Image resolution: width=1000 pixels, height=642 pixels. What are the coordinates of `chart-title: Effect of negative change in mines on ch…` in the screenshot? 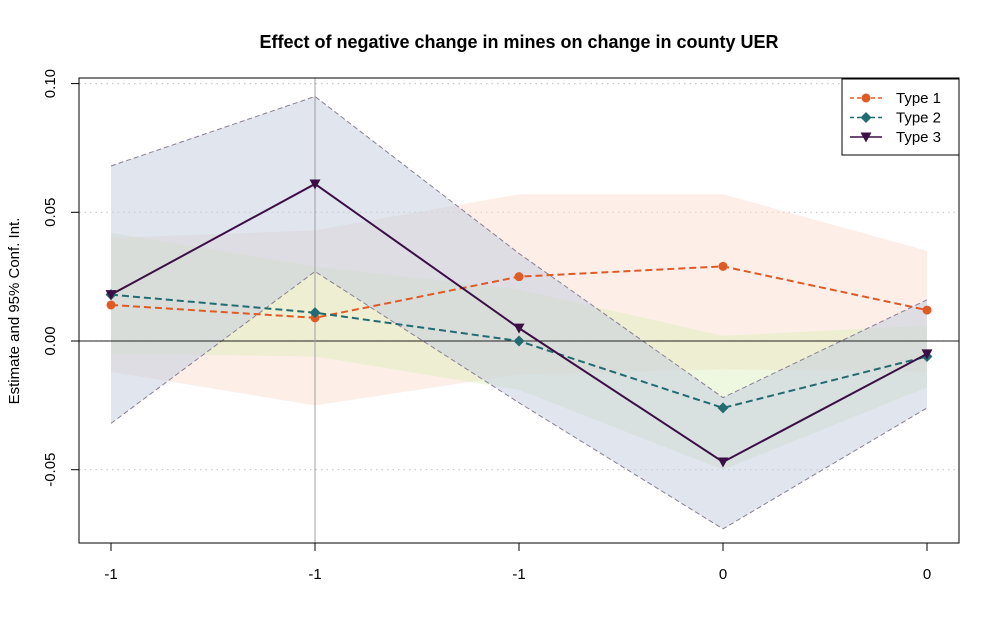 It's located at (518, 42).